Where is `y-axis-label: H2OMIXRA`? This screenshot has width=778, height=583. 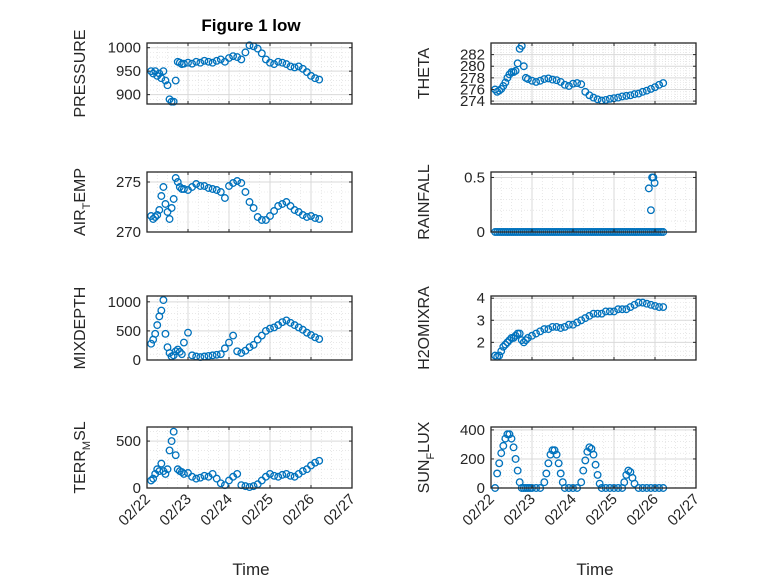
y-axis-label: H2OMIXRA is located at coordinates (424, 328).